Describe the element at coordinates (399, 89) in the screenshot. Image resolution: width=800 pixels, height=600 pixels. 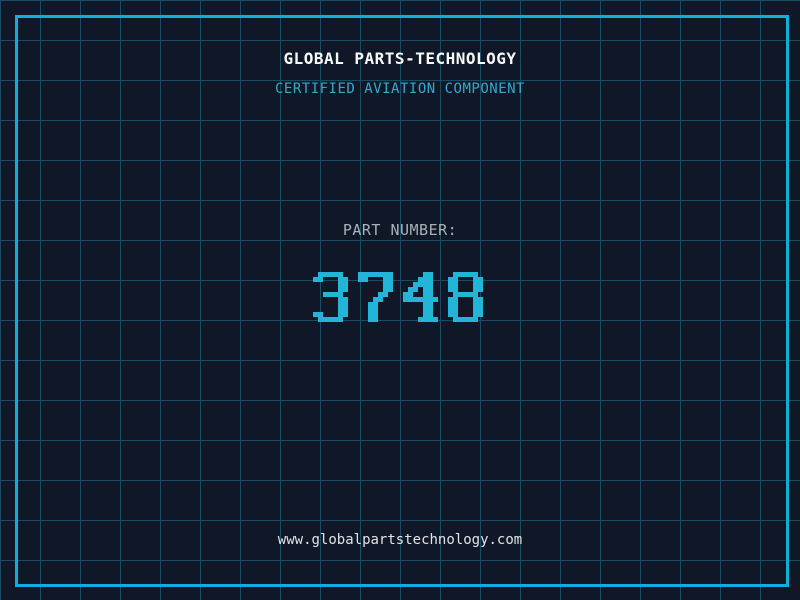
I see `certification-tagline: CERTIFIED AVIATION COMPONENT` at that location.